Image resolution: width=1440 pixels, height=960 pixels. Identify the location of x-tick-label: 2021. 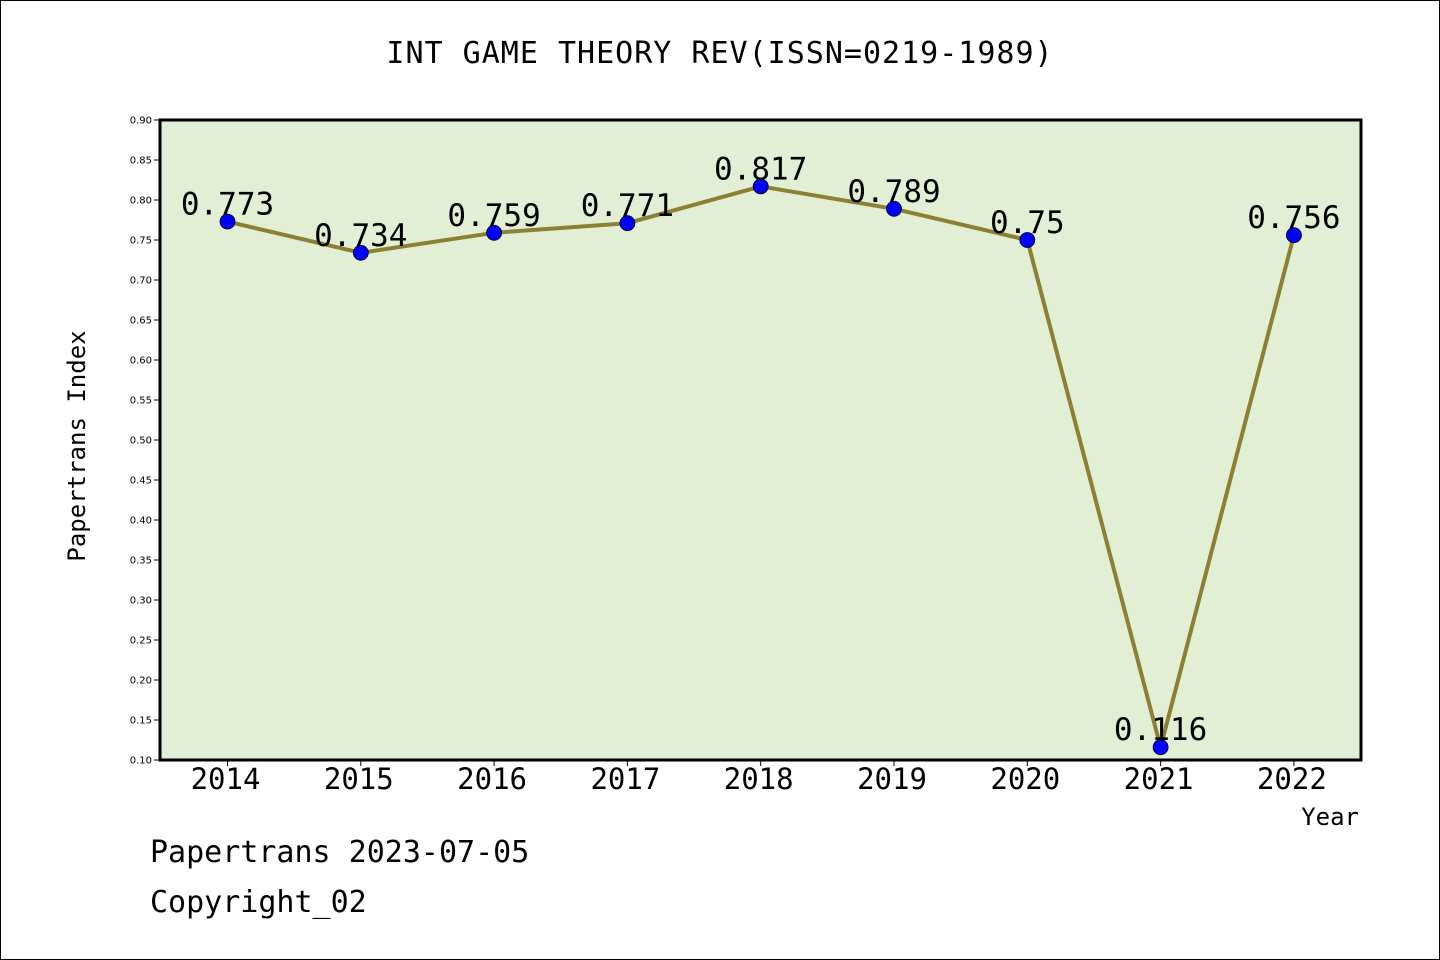
(1159, 779).